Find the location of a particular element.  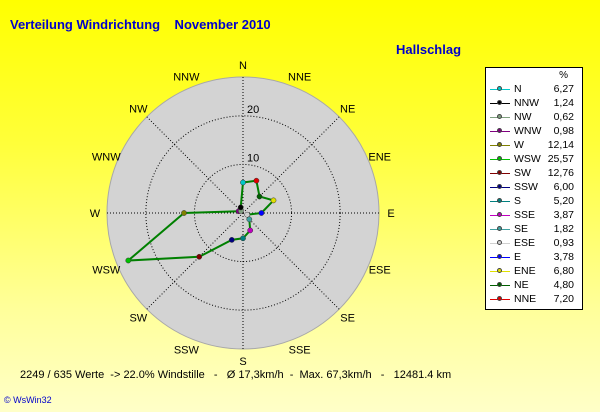

legend-direction: ESE is located at coordinates (525, 243).